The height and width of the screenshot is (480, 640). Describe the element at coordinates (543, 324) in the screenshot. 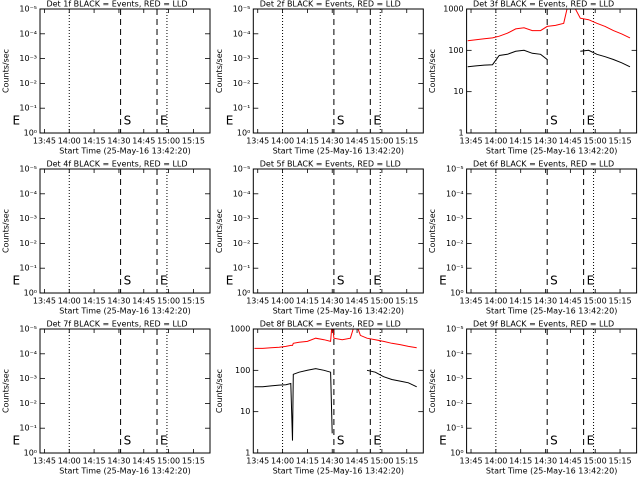

I see `panel-title: Det 9f BLACK = Events, RED = LLD` at that location.